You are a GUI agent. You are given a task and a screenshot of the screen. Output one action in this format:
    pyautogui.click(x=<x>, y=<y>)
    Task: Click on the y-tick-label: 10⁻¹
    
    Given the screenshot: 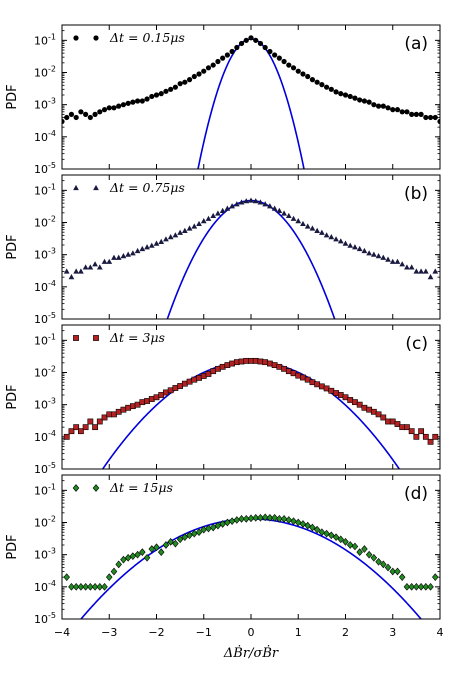 What is the action you would take?
    pyautogui.click(x=45, y=189)
    